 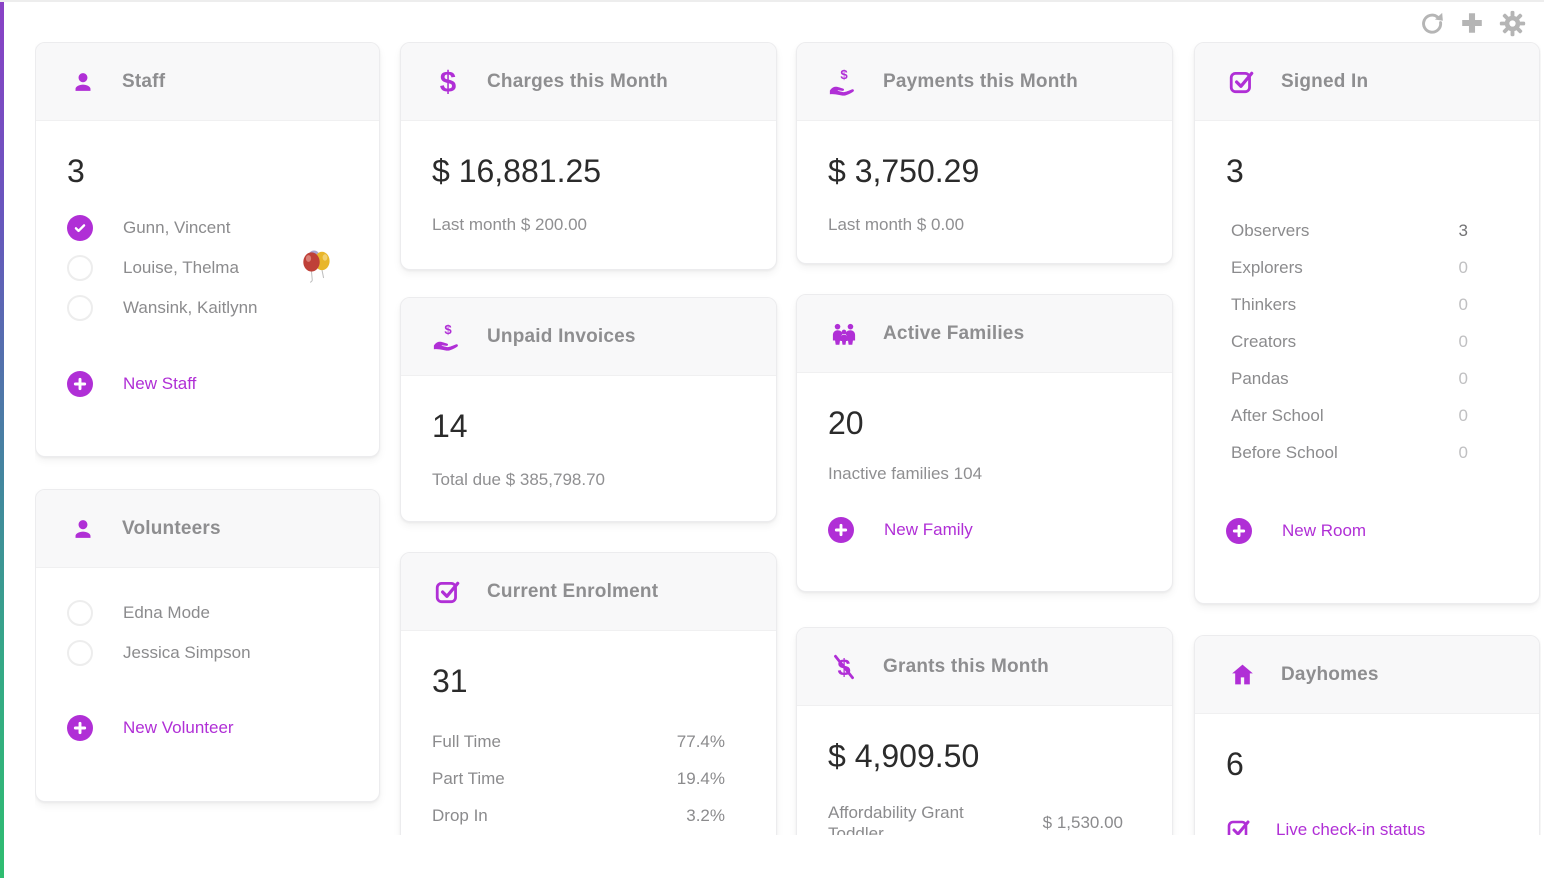 What do you see at coordinates (578, 815) in the screenshot?
I see `enrolment-row: Drop In 3.2%` at bounding box center [578, 815].